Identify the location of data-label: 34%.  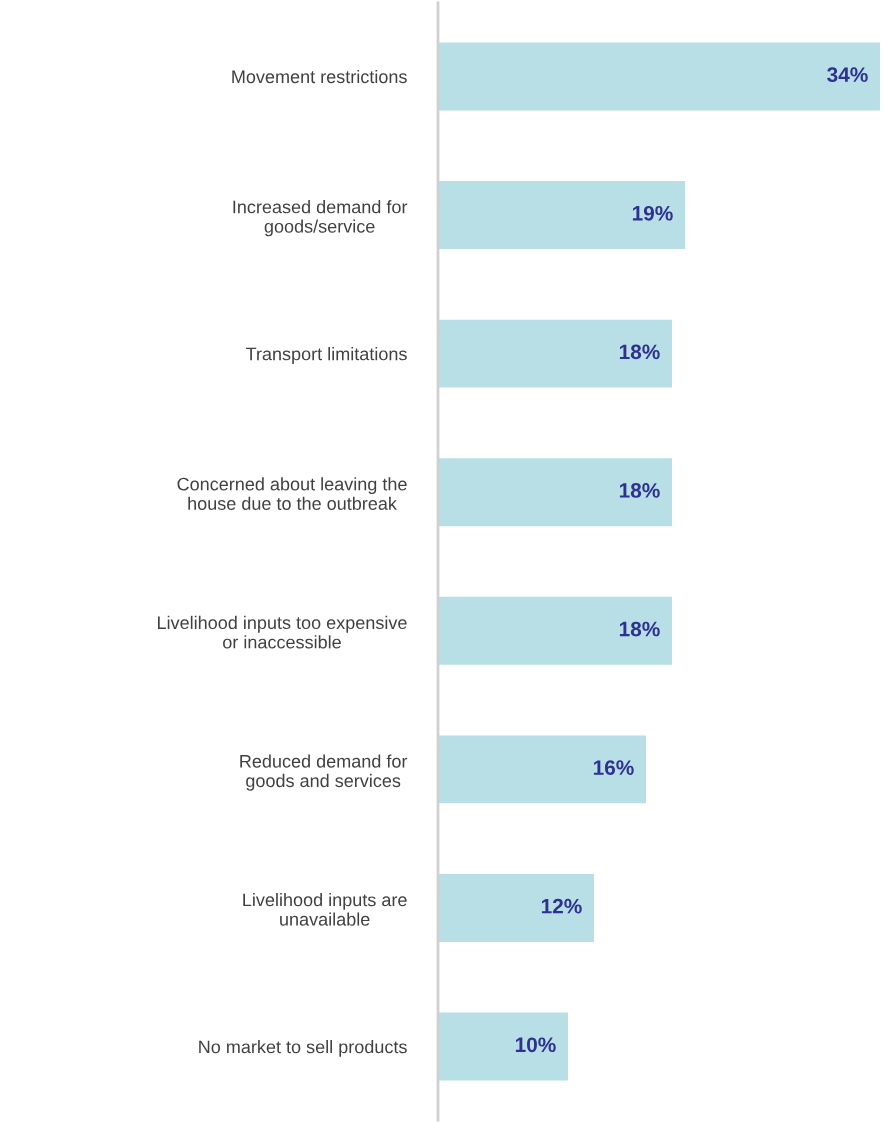
(847, 75).